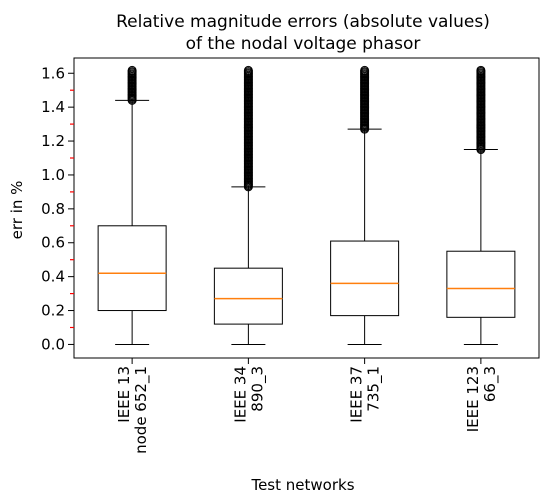 The height and width of the screenshot is (500, 550). I want to click on y-tick-label: 1.6, so click(53, 73).